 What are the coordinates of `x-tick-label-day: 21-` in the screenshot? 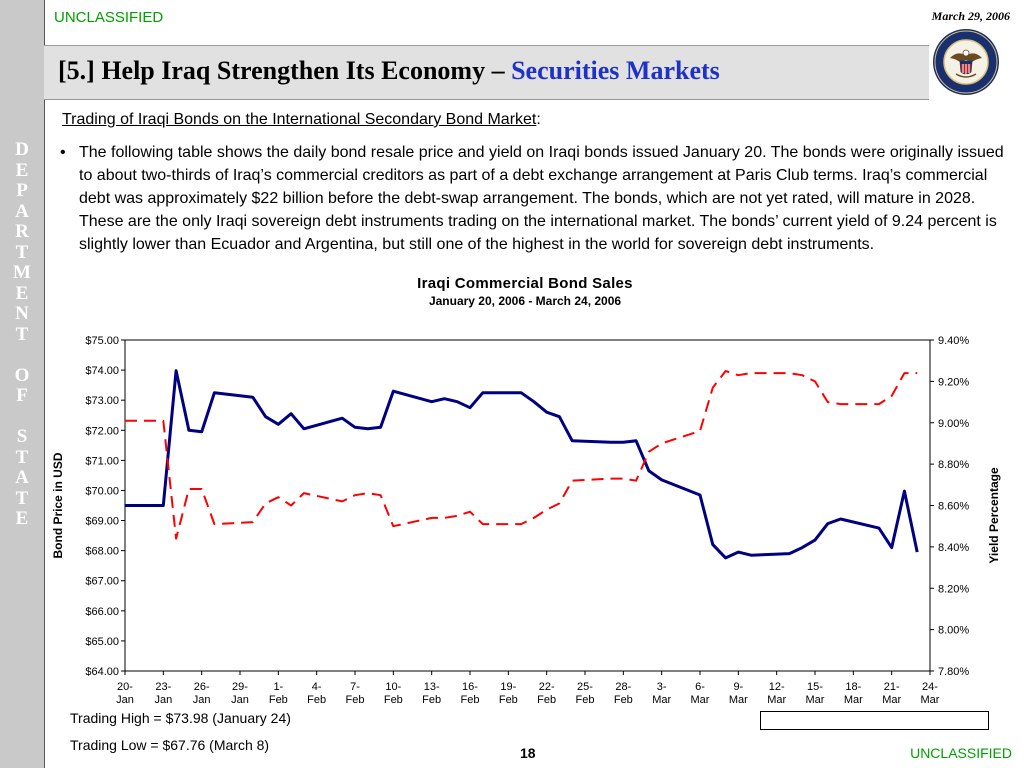 It's located at (892, 687).